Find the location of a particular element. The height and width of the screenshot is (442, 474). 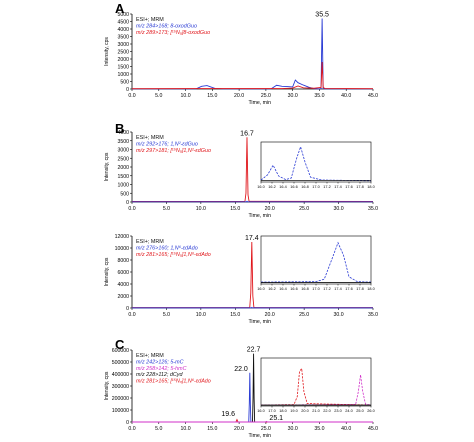

inset-x-tick-label: 16.8 is located at coordinates (304, 289).